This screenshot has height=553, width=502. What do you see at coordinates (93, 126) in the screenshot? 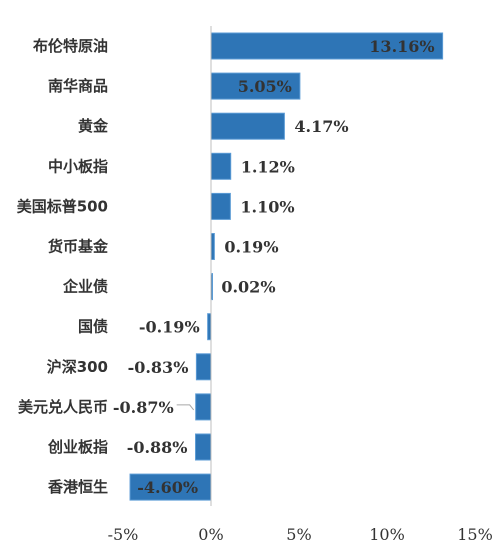
I see `category-label: 黄金` at bounding box center [93, 126].